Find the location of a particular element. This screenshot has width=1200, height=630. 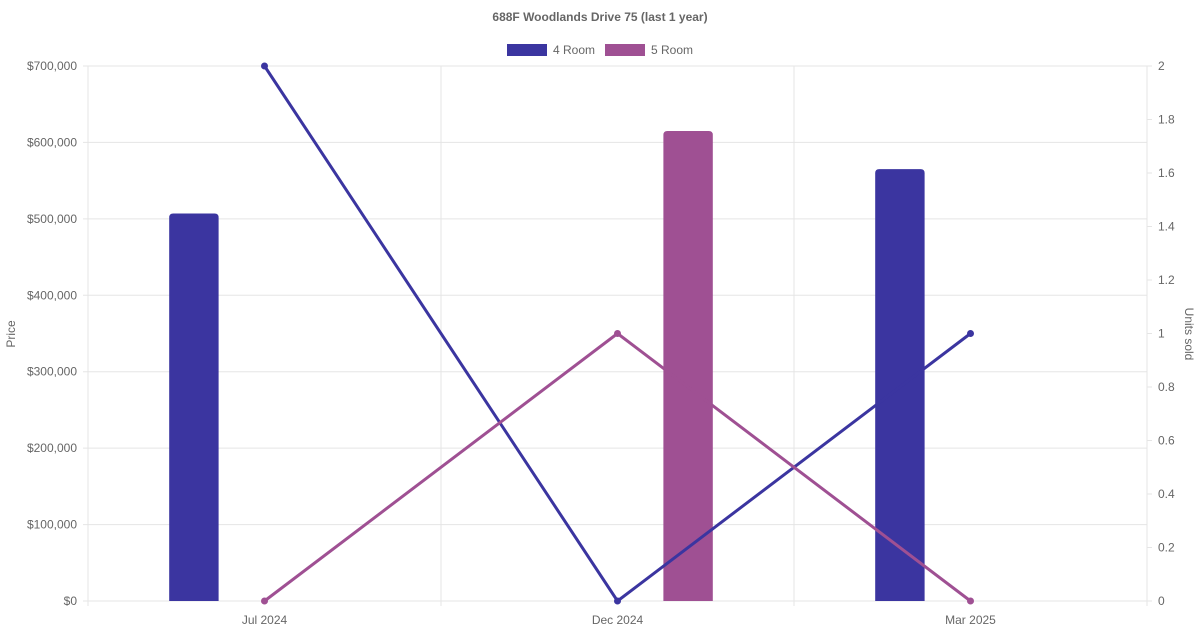

legend-label-5-room: 5 Room is located at coordinates (672, 50).